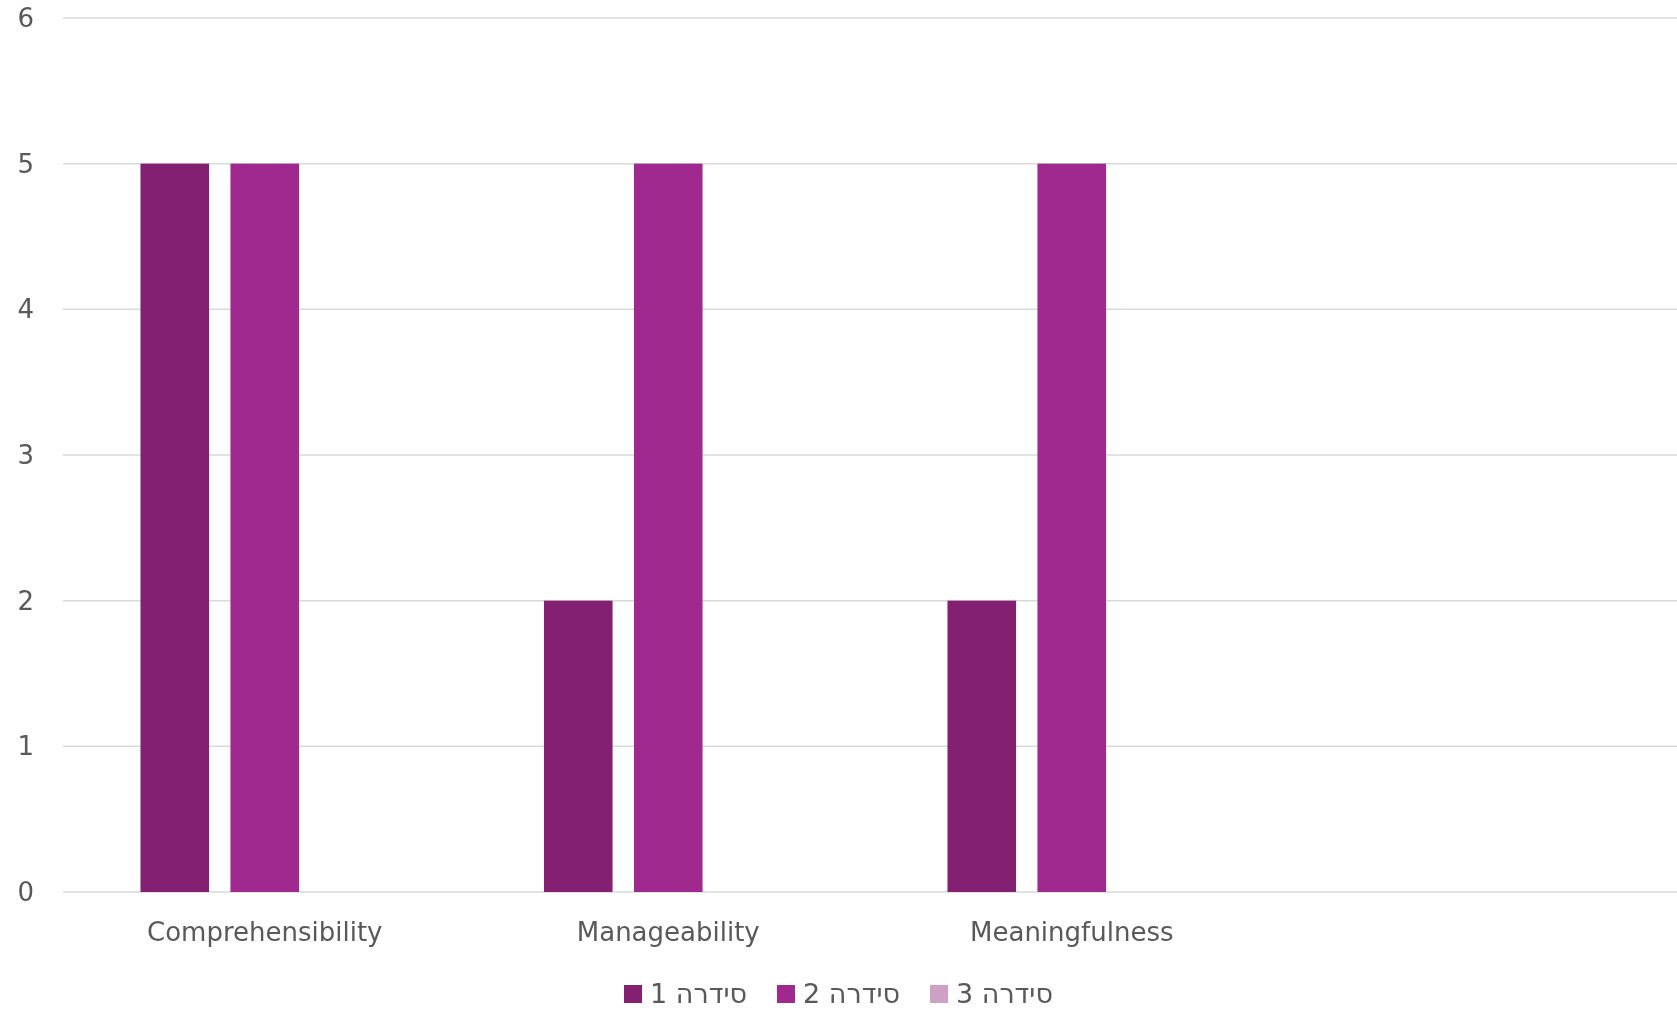 The height and width of the screenshot is (1016, 1677). Describe the element at coordinates (25, 600) in the screenshot. I see `y-tick-label: 2` at that location.